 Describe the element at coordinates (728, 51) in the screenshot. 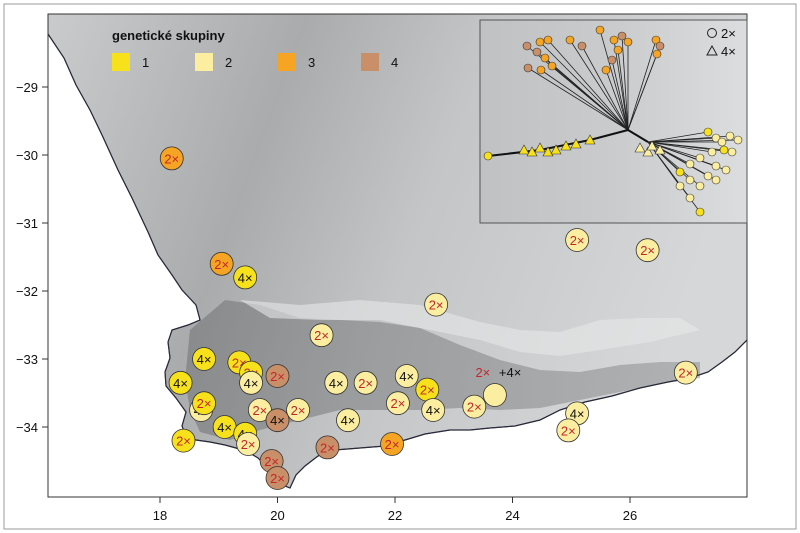

I see `inset-legend-4x: 4×` at that location.